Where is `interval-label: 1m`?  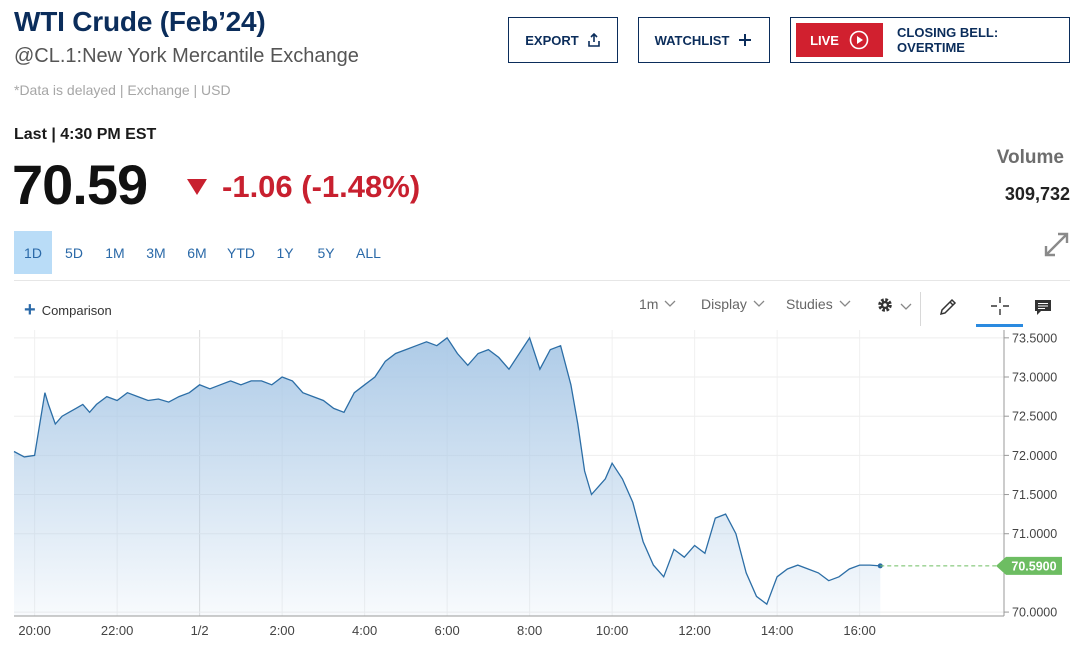
interval-label: 1m is located at coordinates (649, 304).